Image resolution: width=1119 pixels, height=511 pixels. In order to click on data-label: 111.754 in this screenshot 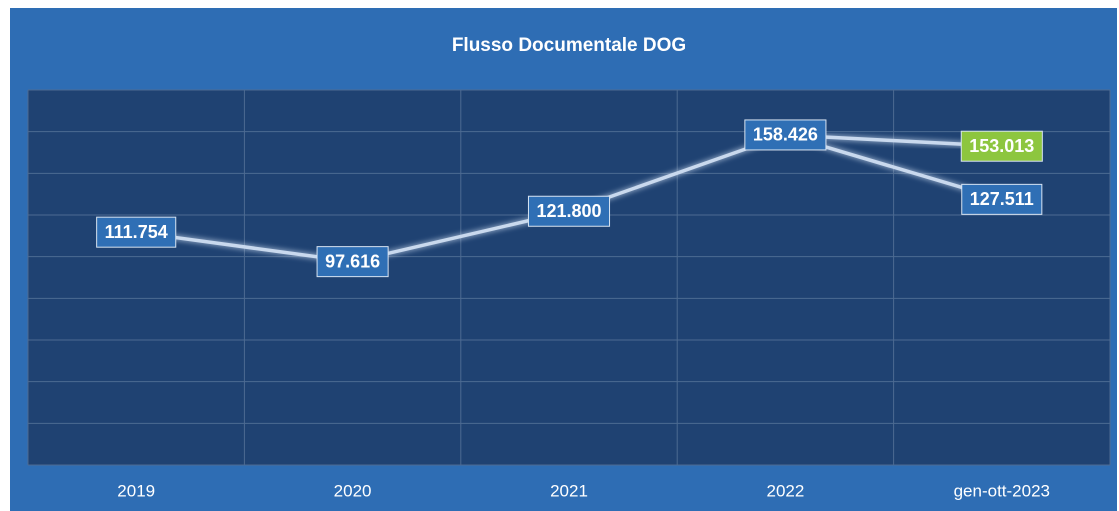, I will do `click(136, 232)`.